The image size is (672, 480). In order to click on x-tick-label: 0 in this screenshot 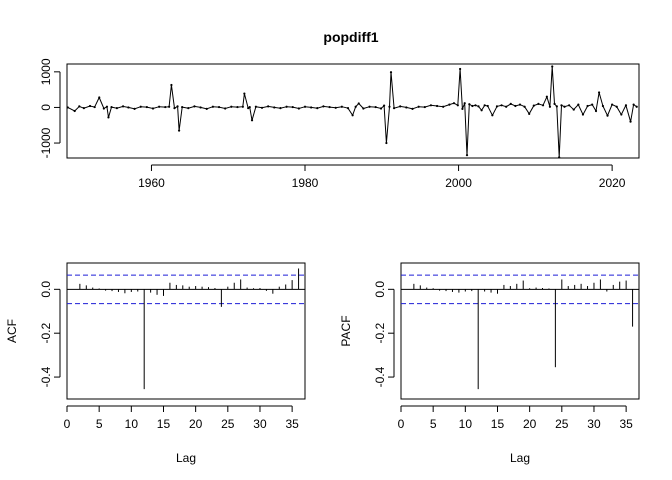, I will do `click(401, 424)`.